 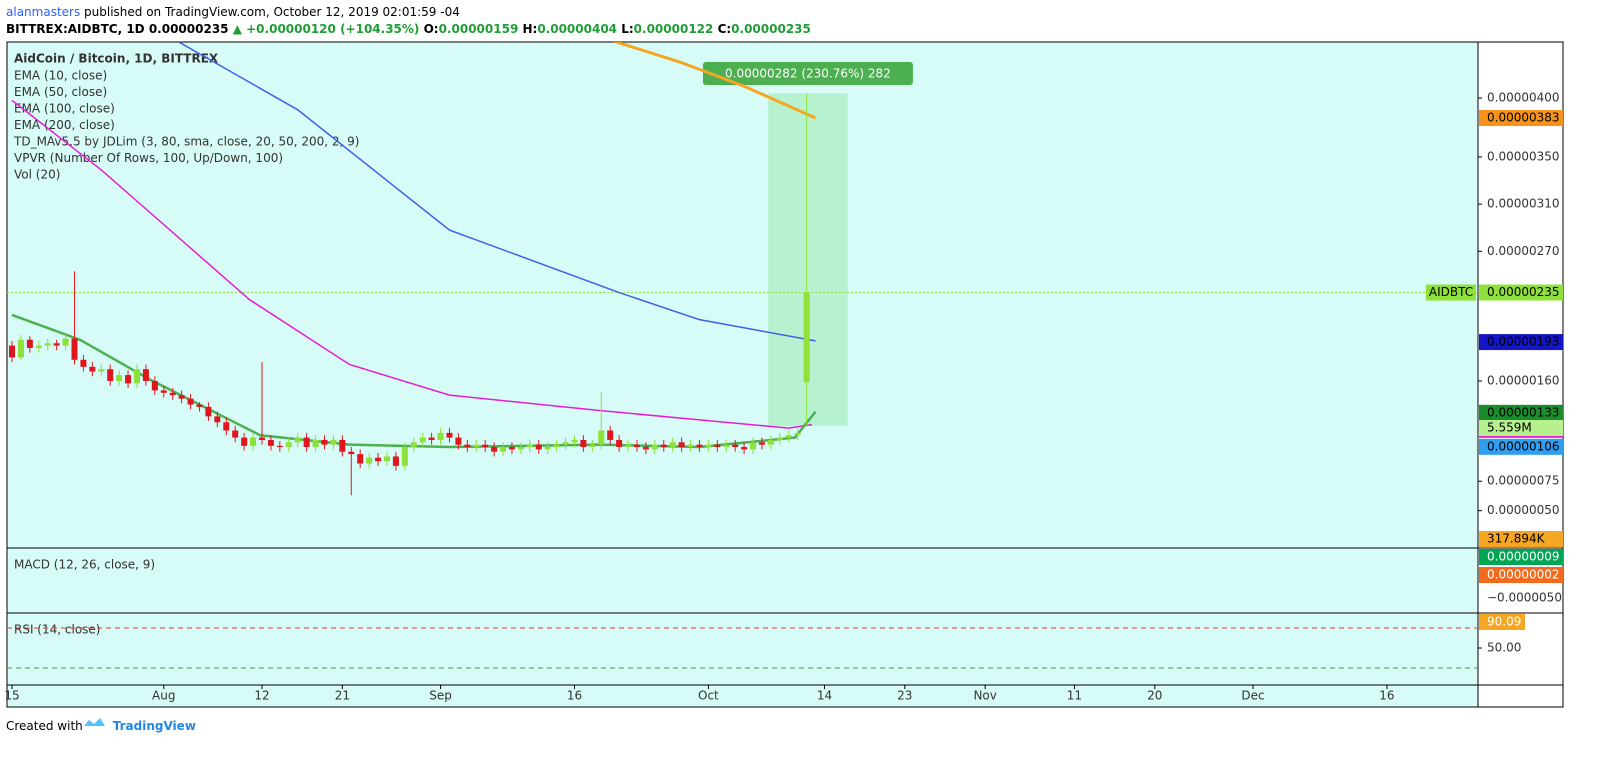 I want to click on y-tick-label: 0.00000350, so click(x=1523, y=156).